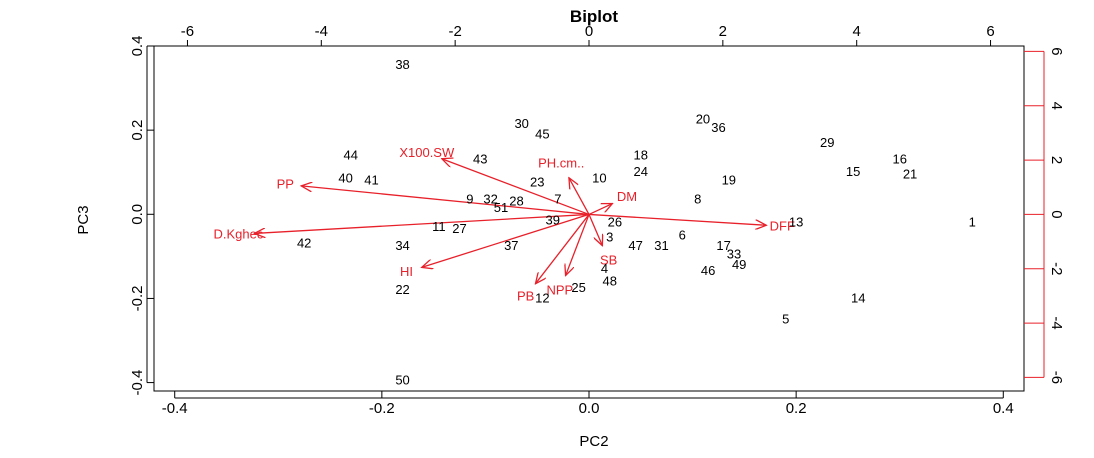 Image resolution: width=1094 pixels, height=458 pixels. Describe the element at coordinates (454, 31) in the screenshot. I see `top-tick-label: -2` at that location.